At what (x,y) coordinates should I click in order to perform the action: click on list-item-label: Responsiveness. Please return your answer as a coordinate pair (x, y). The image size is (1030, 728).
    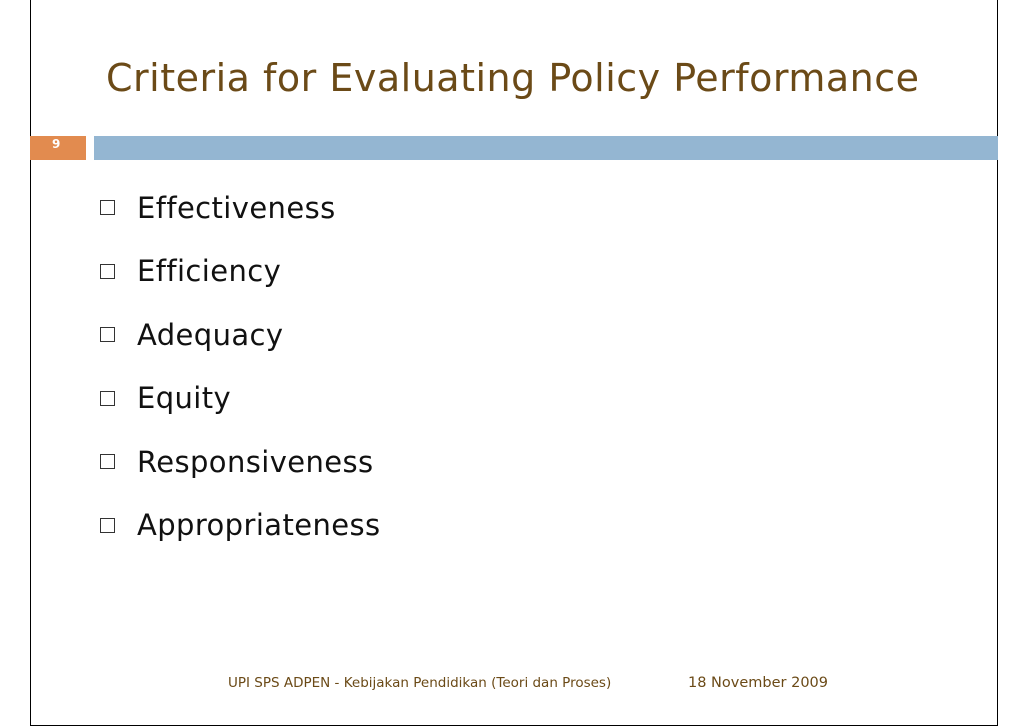
    Looking at the image, I should click on (255, 461).